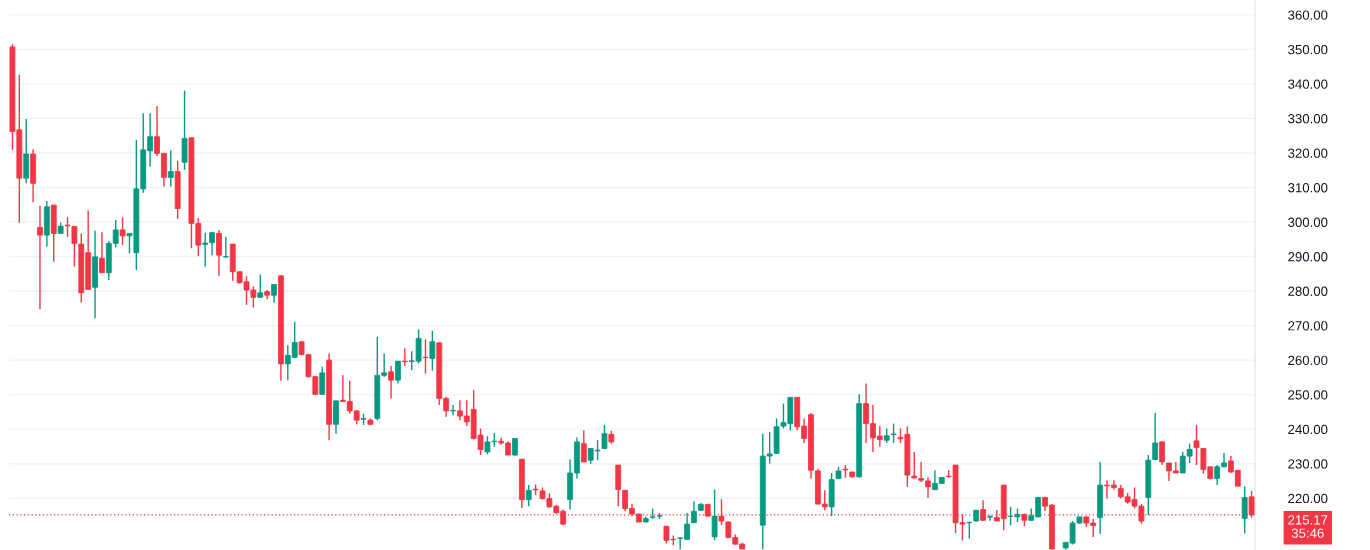  I want to click on y-tick-label: 240.00, so click(1308, 429).